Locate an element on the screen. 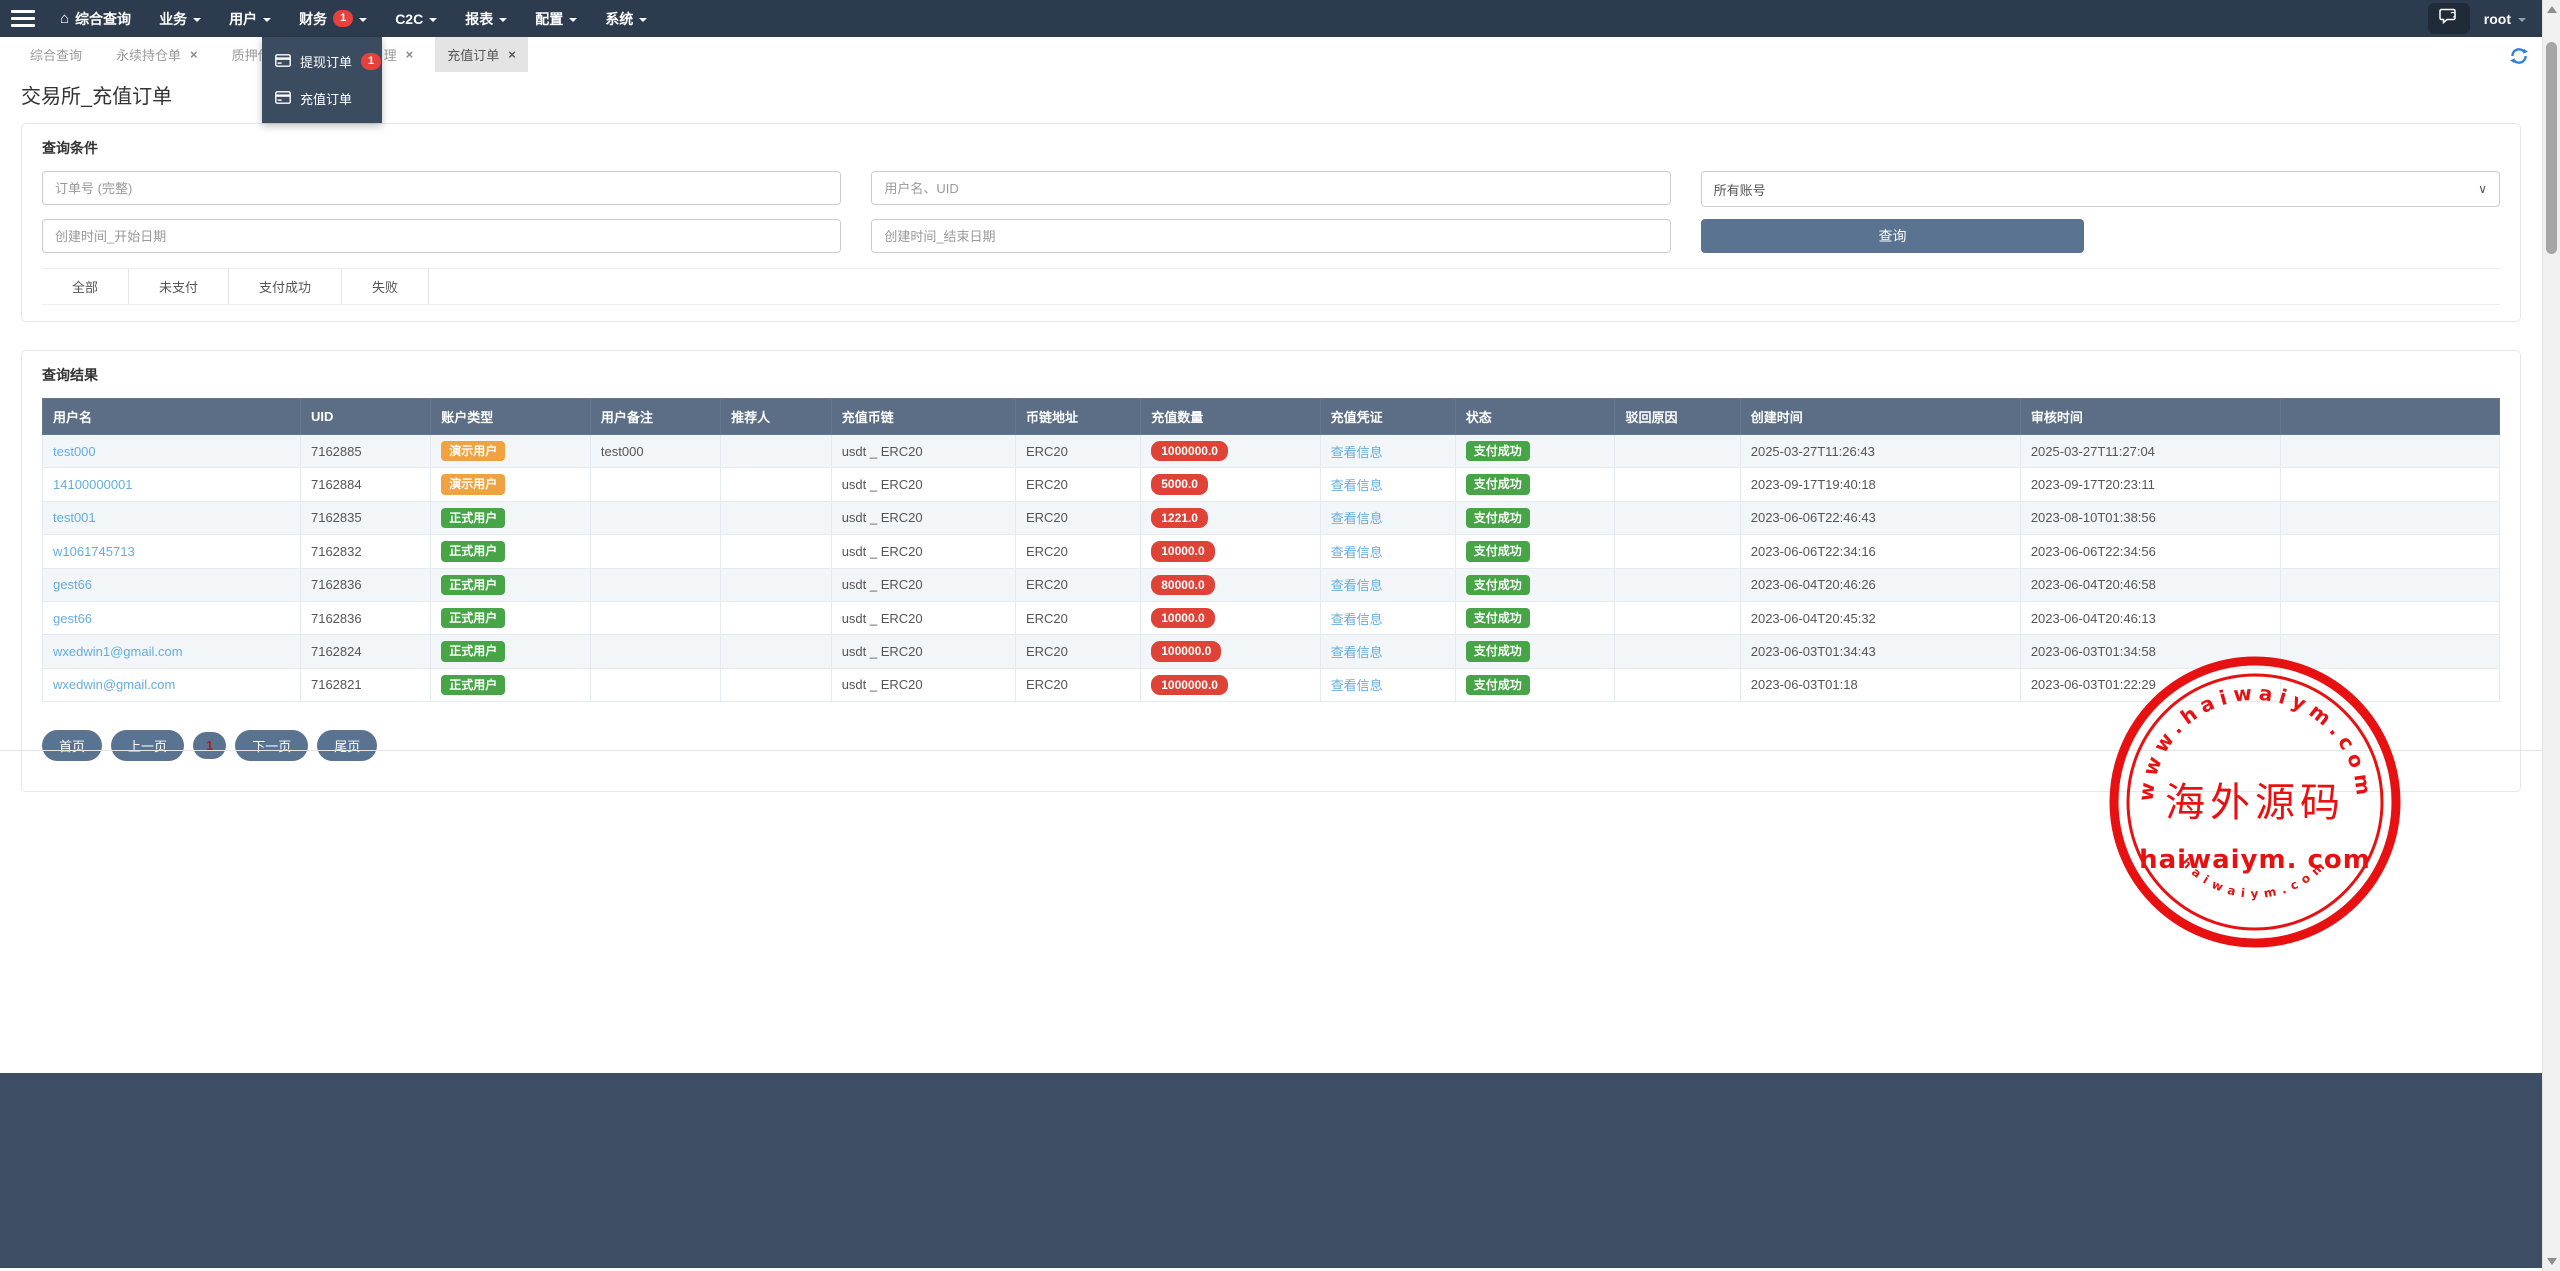  cell-referrer is located at coordinates (776, 618).